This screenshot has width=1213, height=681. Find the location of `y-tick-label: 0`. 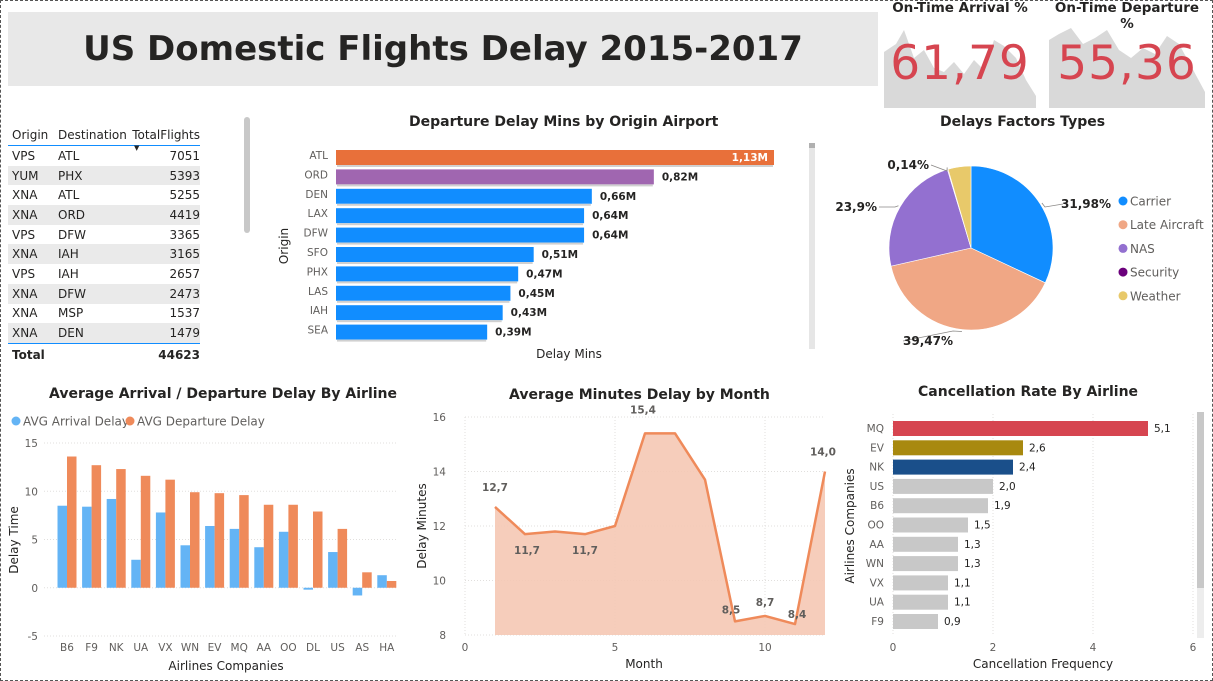

y-tick-label: 0 is located at coordinates (34, 589).